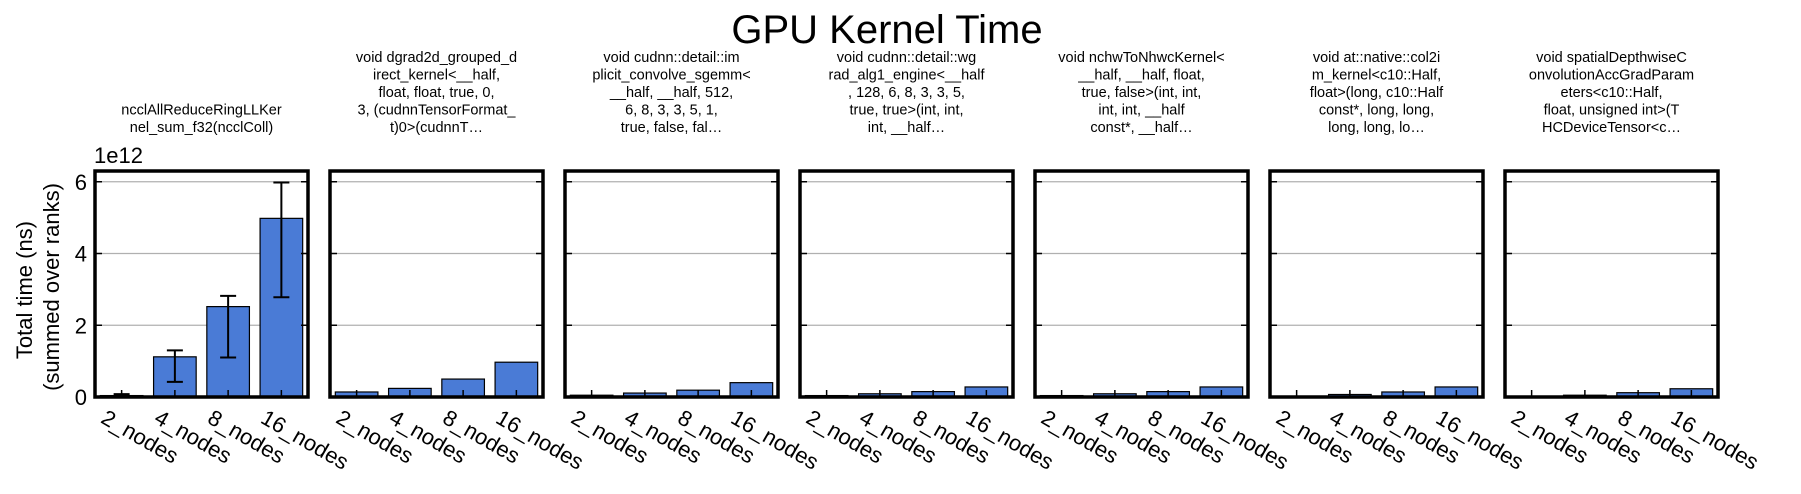 The width and height of the screenshot is (1801, 494). What do you see at coordinates (671, 58) in the screenshot?
I see `subplot-title-line-1: void cudnn::detail::im` at bounding box center [671, 58].